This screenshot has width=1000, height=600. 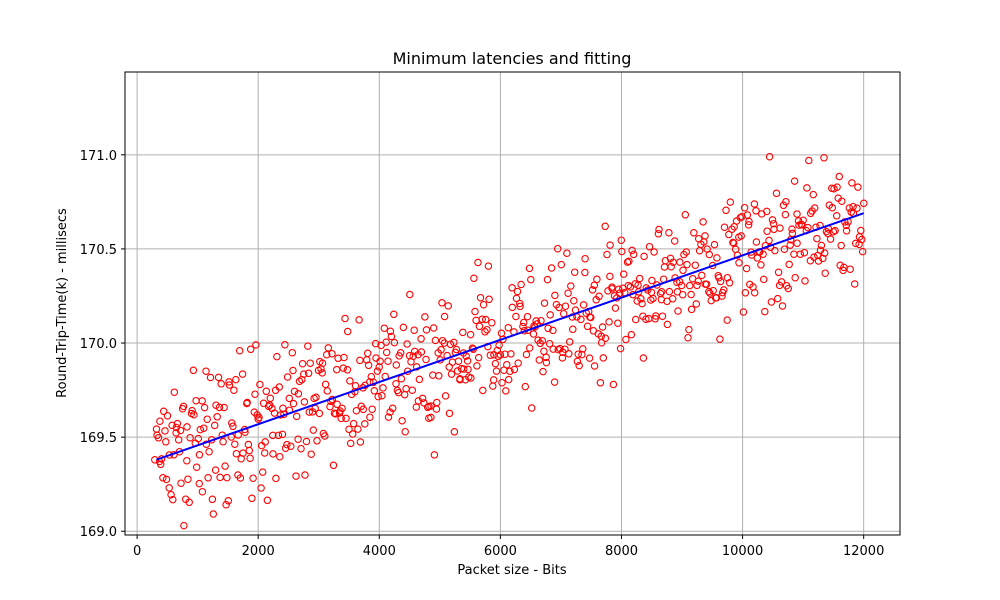 I want to click on x-tick-label: 6000, so click(x=500, y=551).